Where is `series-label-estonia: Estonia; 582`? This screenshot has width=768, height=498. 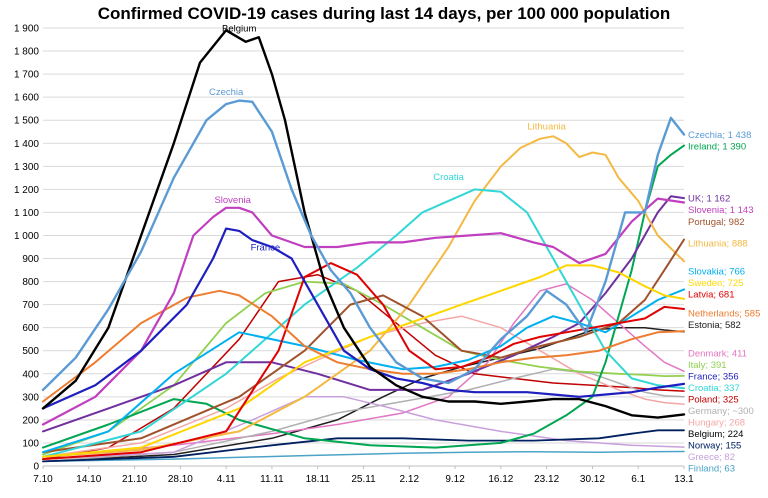
series-label-estonia: Estonia; 582 is located at coordinates (714, 325).